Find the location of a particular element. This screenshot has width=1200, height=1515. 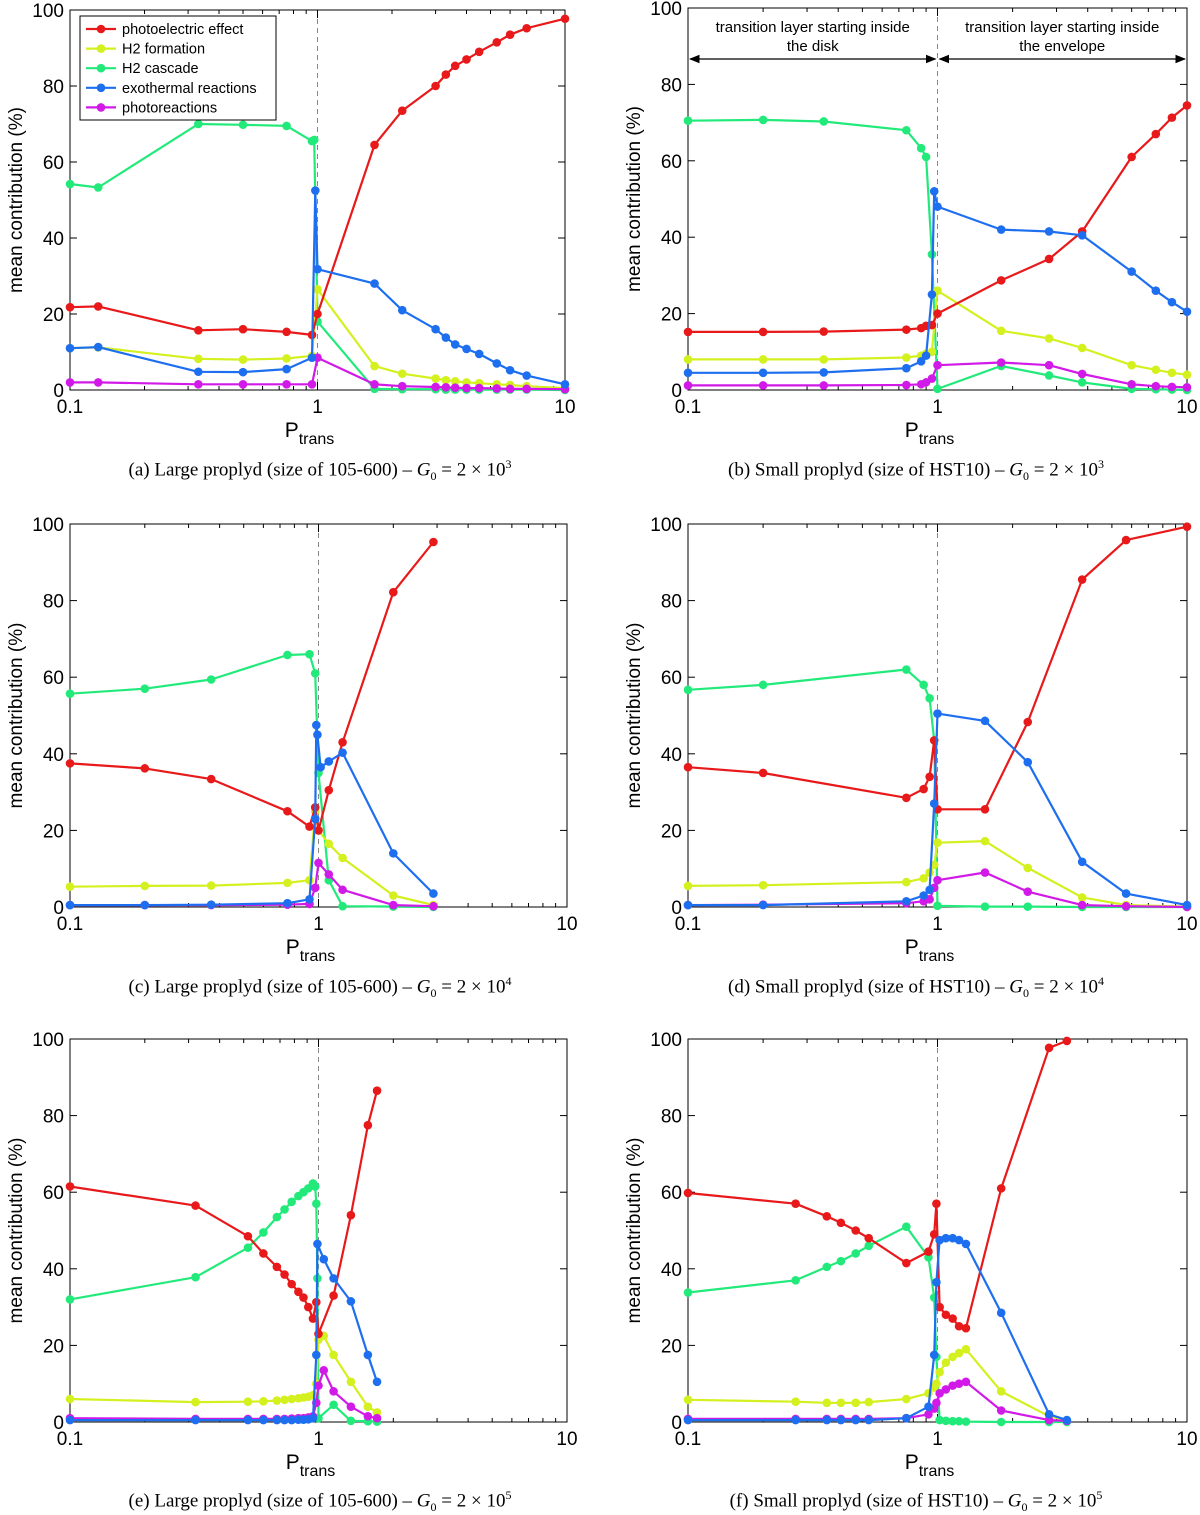

x-tick-label: 10 is located at coordinates (566, 1439).